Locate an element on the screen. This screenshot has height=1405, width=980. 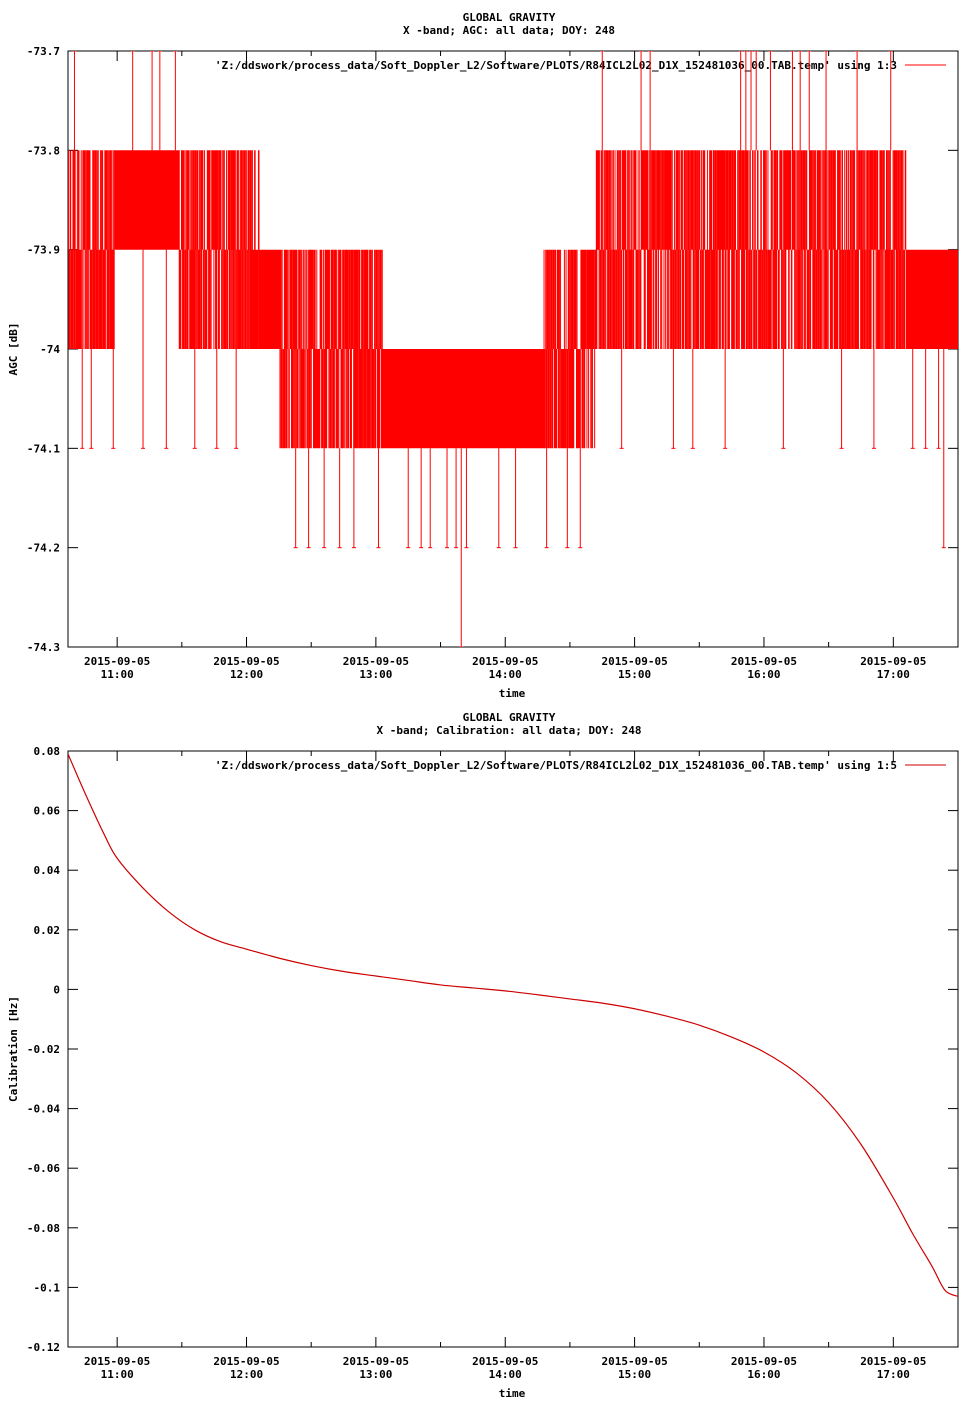
chart-subtitle: X -band; AGC: all data; DOY: 248 is located at coordinates (509, 30).